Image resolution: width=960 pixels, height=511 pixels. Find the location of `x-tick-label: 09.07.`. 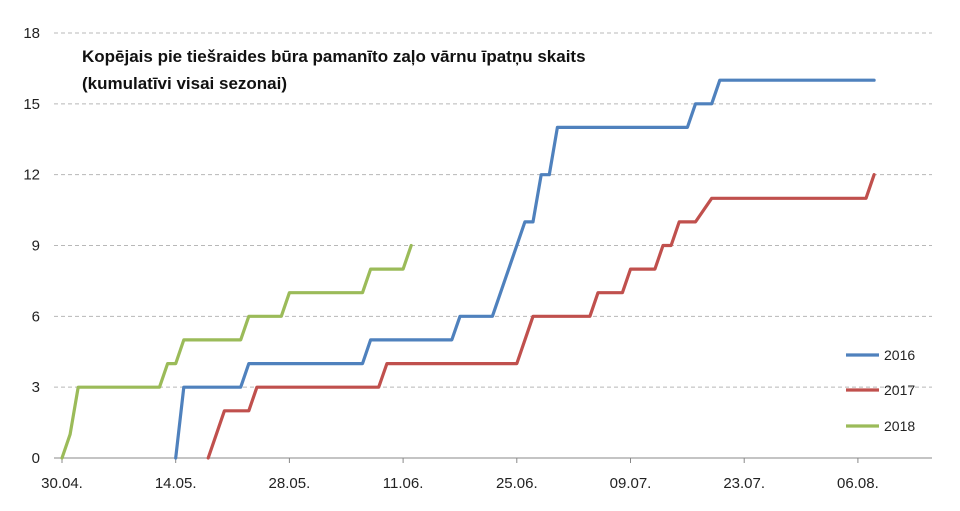

x-tick-label: 09.07. is located at coordinates (631, 483).